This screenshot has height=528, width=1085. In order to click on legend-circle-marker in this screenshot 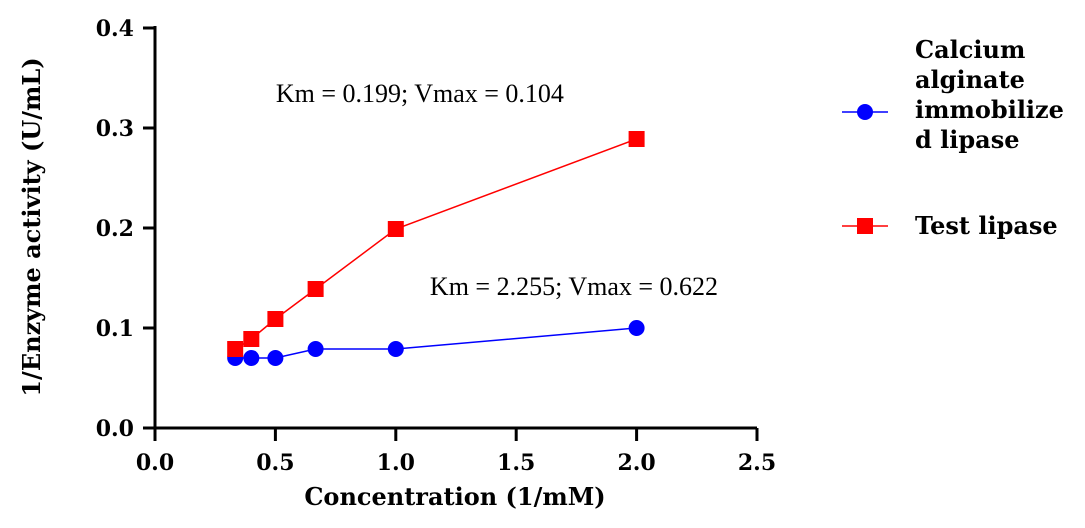, I will do `click(865, 112)`.